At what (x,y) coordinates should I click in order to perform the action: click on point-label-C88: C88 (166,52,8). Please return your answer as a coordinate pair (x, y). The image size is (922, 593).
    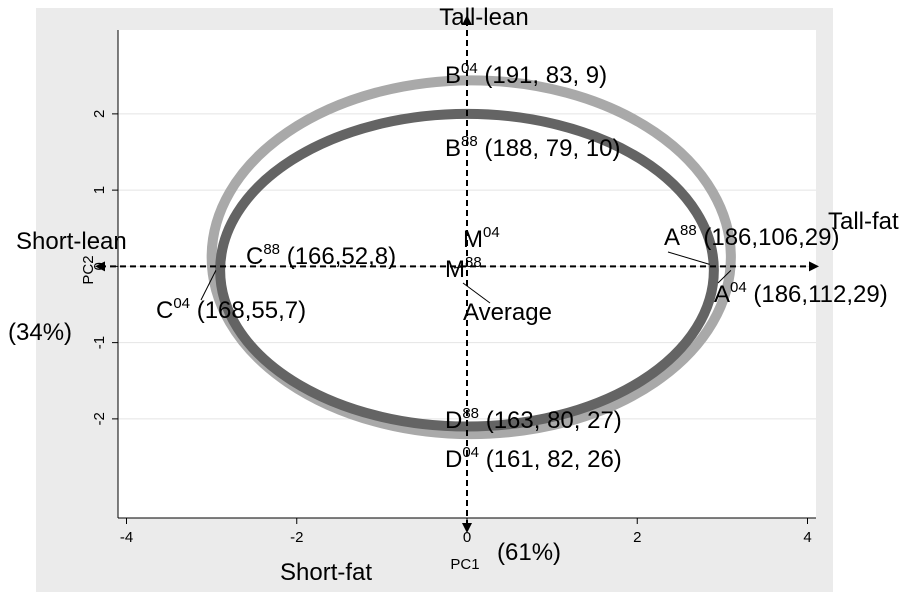
    Looking at the image, I should click on (321, 255).